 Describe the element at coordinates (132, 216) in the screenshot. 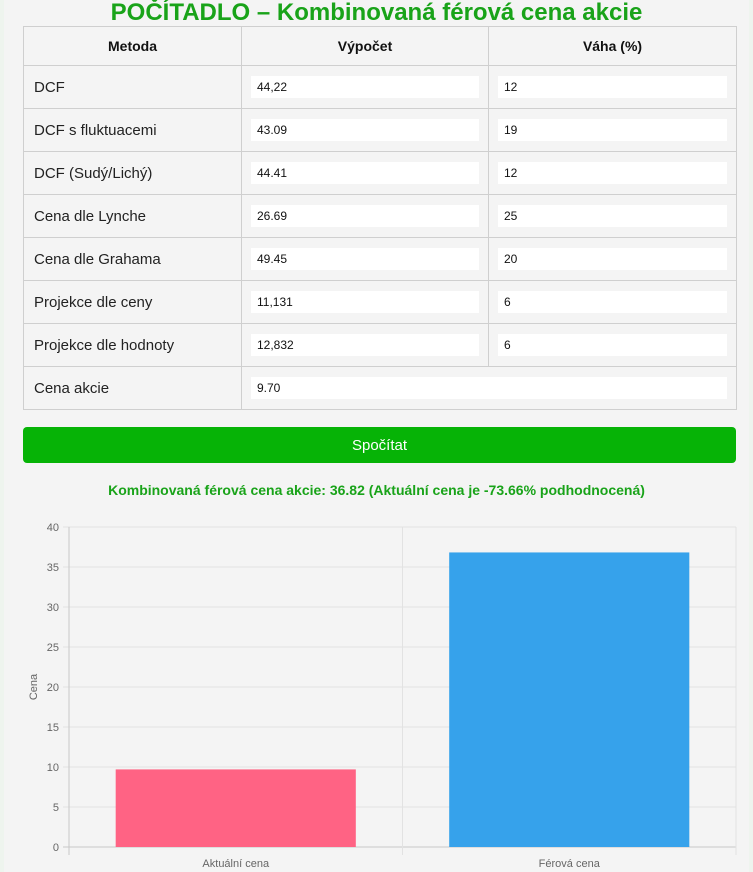

I see `method-label: Cena dle Lynche` at that location.